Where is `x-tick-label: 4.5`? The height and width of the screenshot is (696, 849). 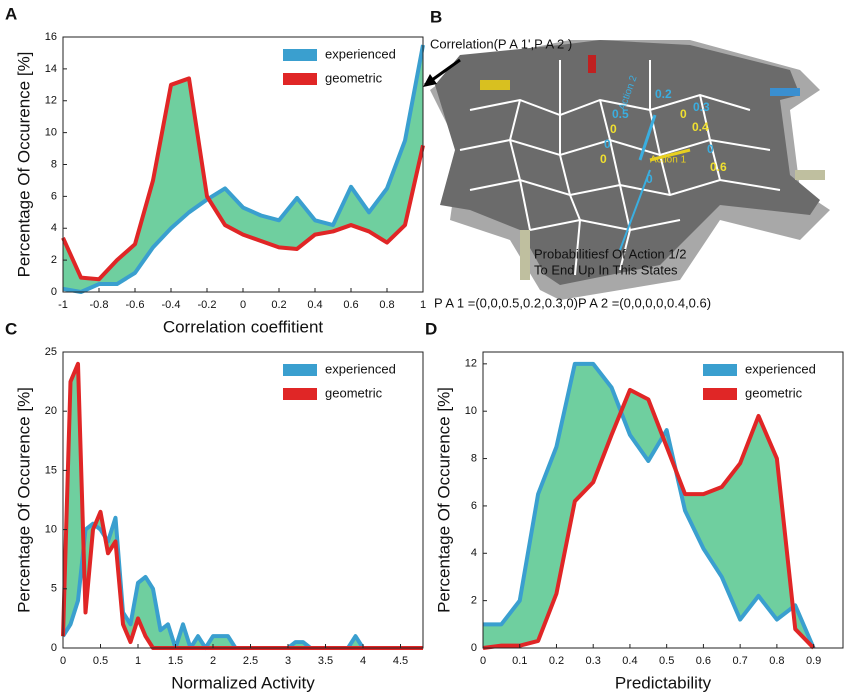 x-tick-label: 4.5 is located at coordinates (400, 661).